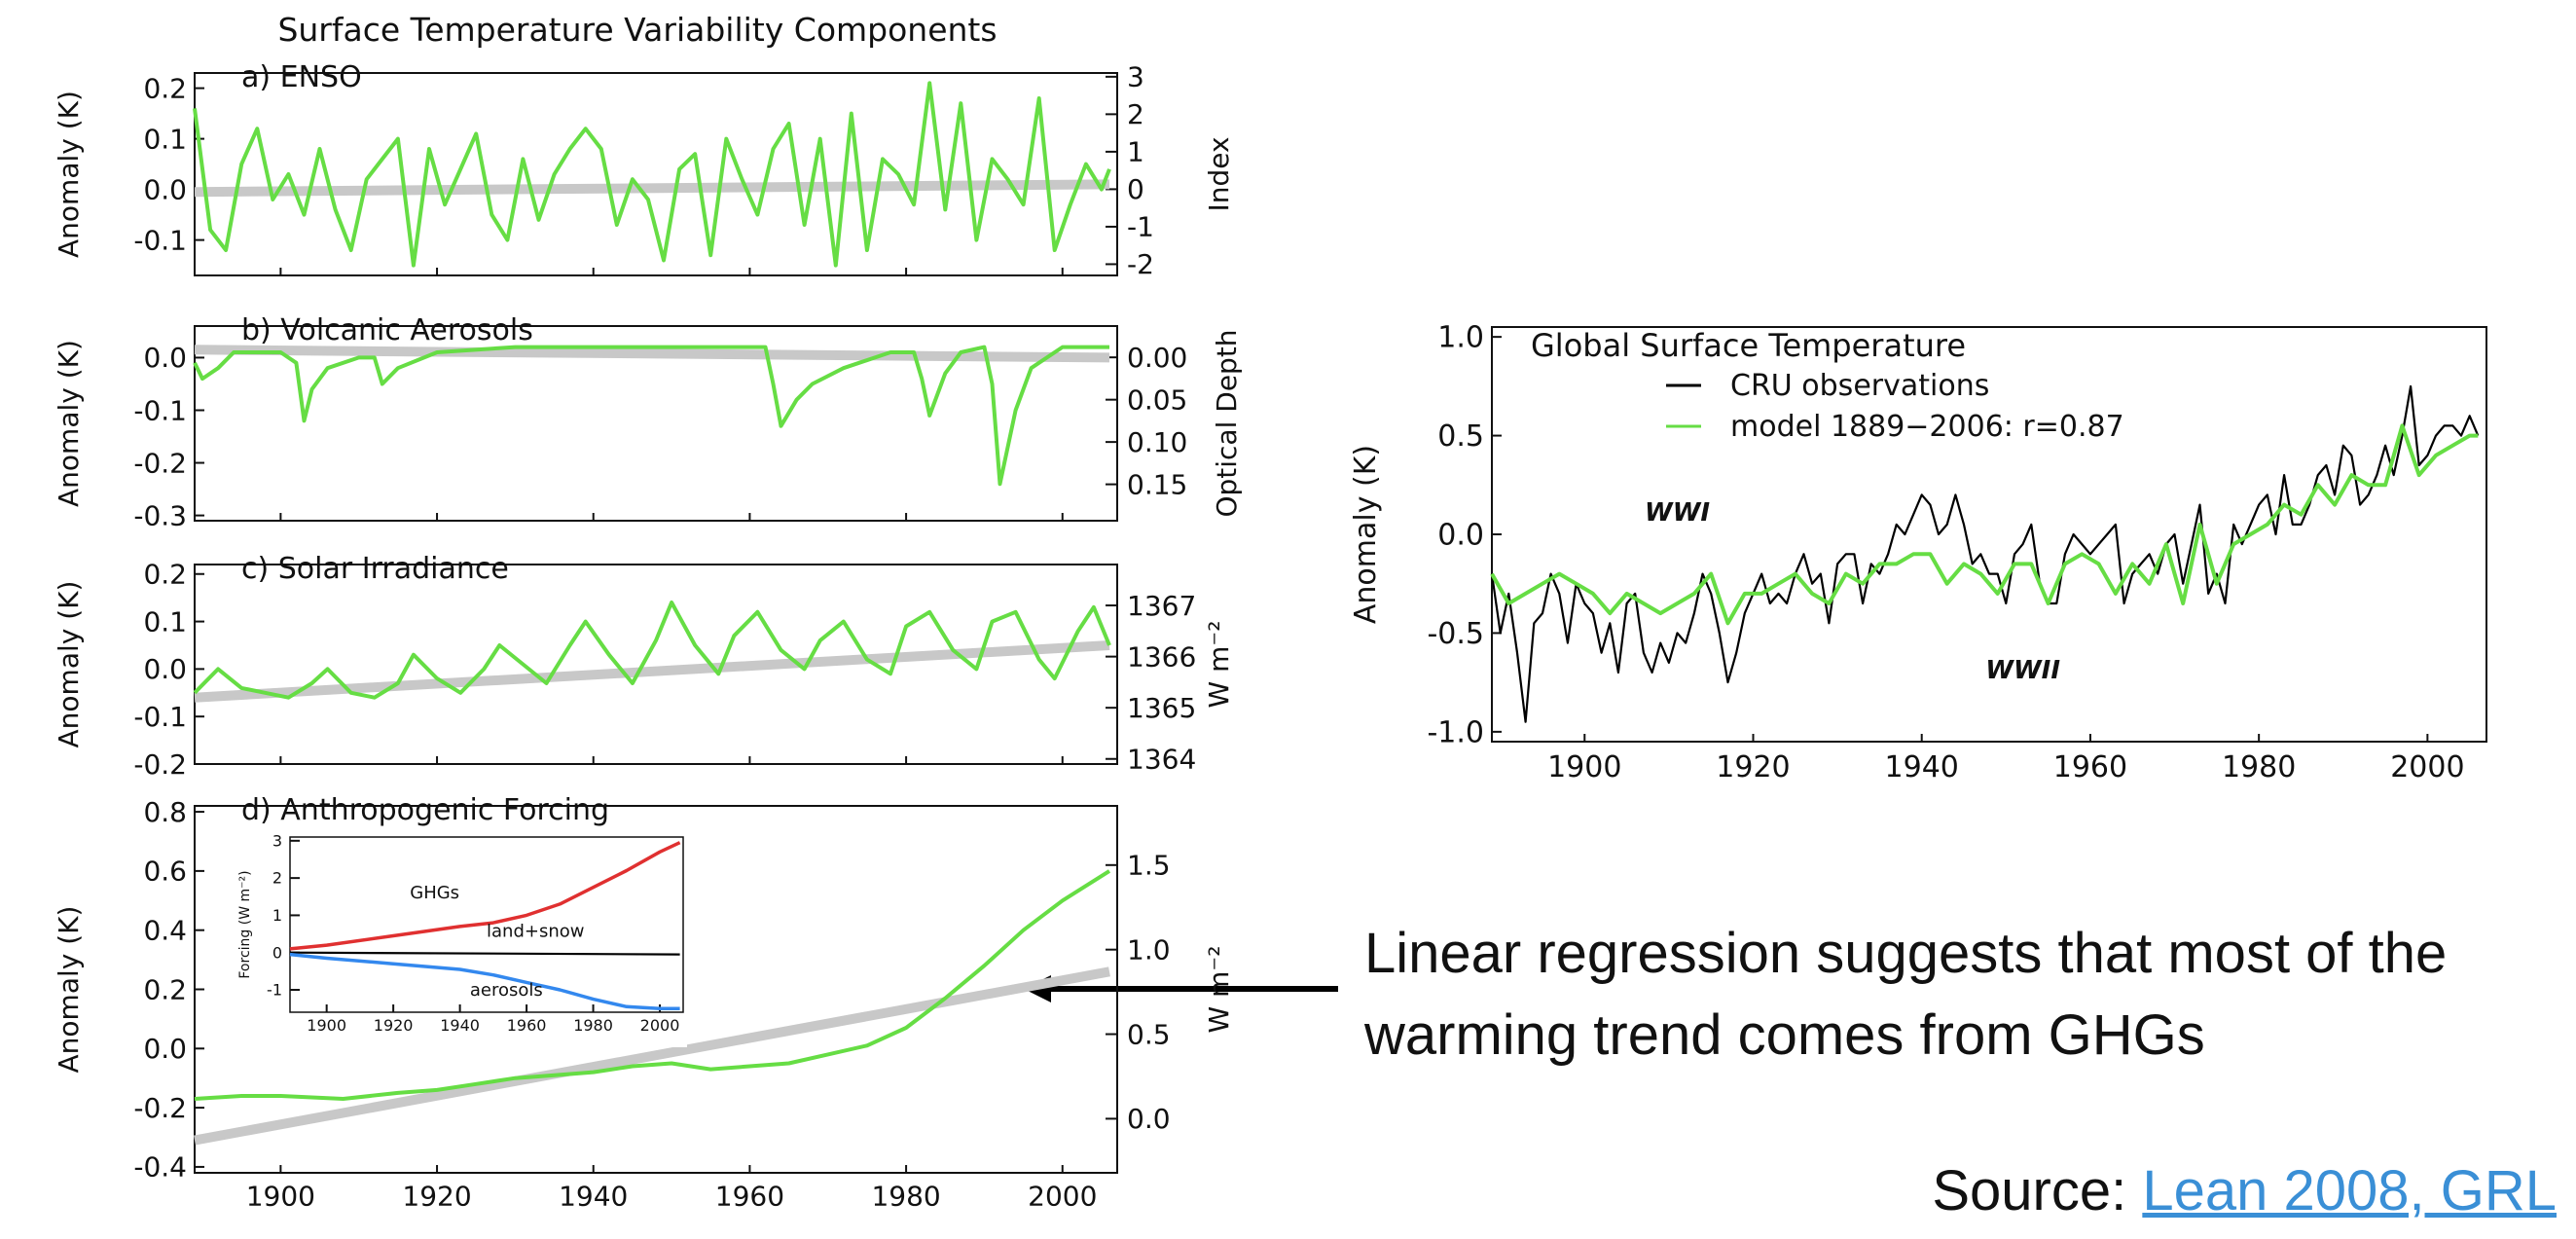  I want to click on volcanic-plot-frame, so click(656, 423).